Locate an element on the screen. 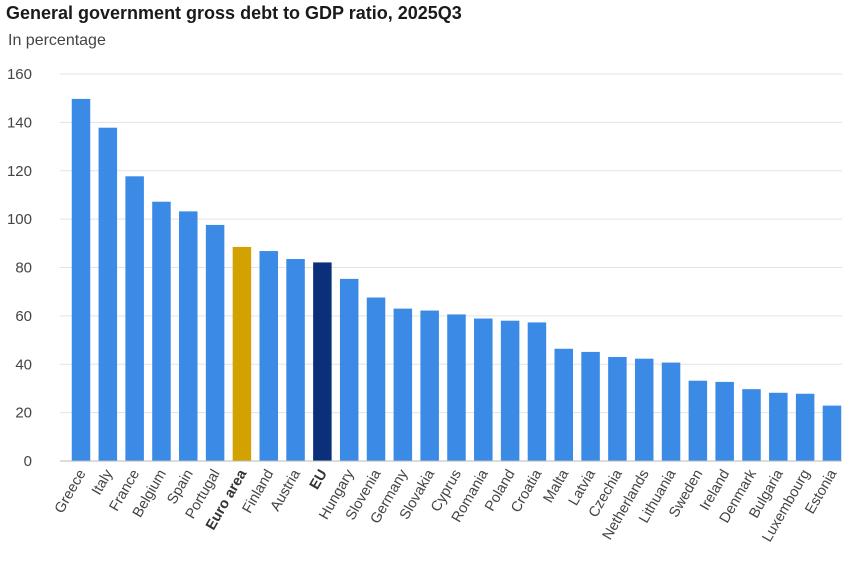 Image resolution: width=850 pixels, height=561 pixels. bar-sweden is located at coordinates (698, 420).